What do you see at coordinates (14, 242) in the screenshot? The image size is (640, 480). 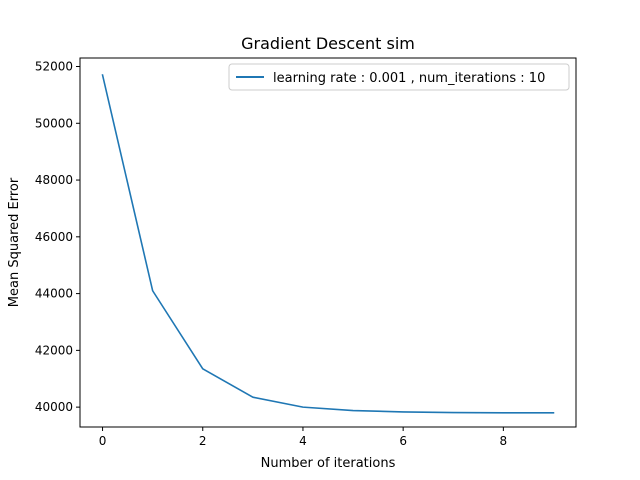 I see `y-axis-label: Mean Squared Error` at bounding box center [14, 242].